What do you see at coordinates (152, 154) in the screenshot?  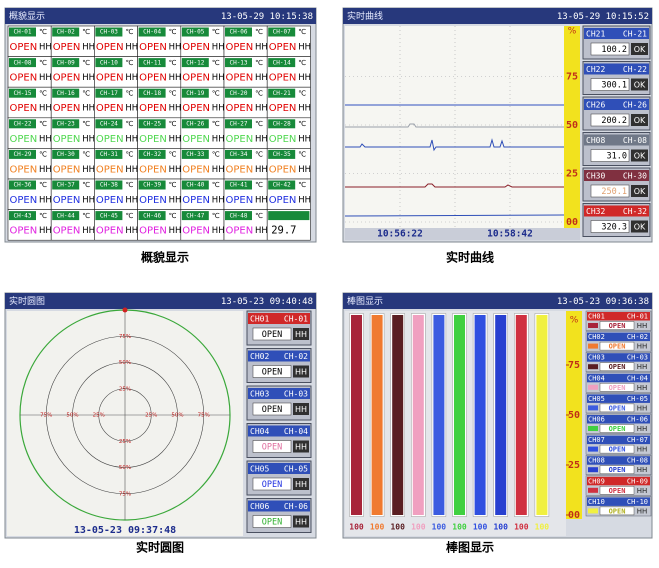 I see `channel-name: CH-32` at bounding box center [152, 154].